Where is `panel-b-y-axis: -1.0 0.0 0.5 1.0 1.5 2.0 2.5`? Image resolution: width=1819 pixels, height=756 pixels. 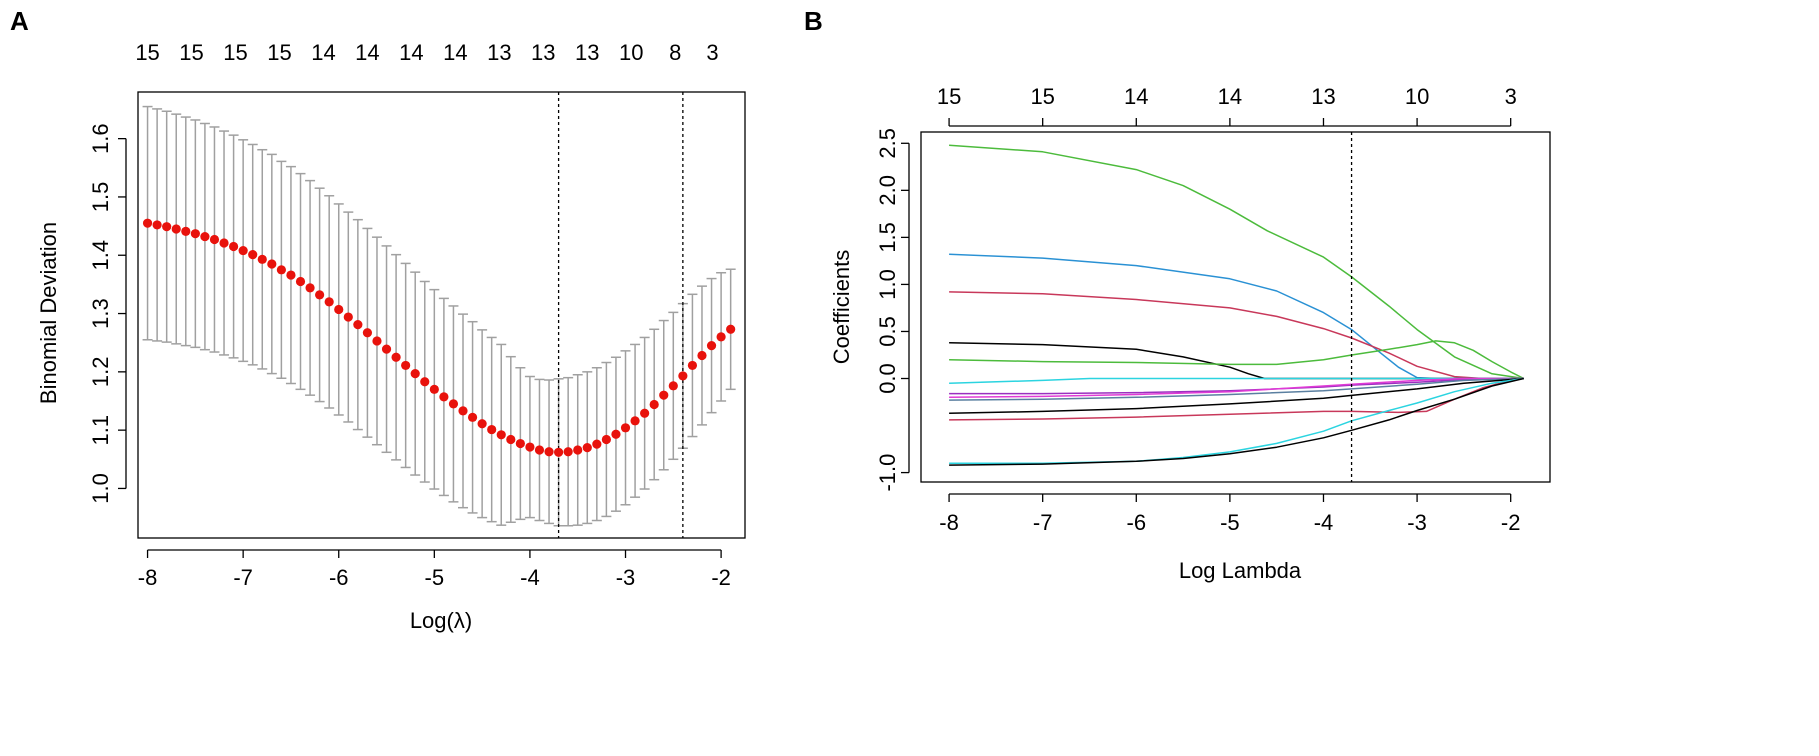 panel-b-y-axis: -1.0 0.0 0.5 1.0 1.5 2.0 2.5 is located at coordinates (892, 310).